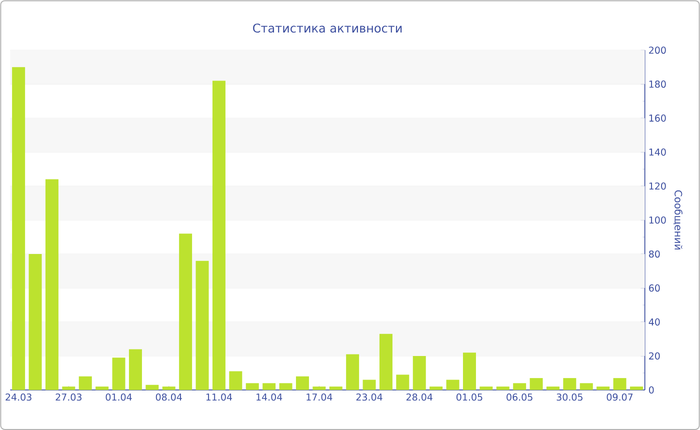  Describe the element at coordinates (369, 397) in the screenshot. I see `x-tick-label: 23.04` at that location.